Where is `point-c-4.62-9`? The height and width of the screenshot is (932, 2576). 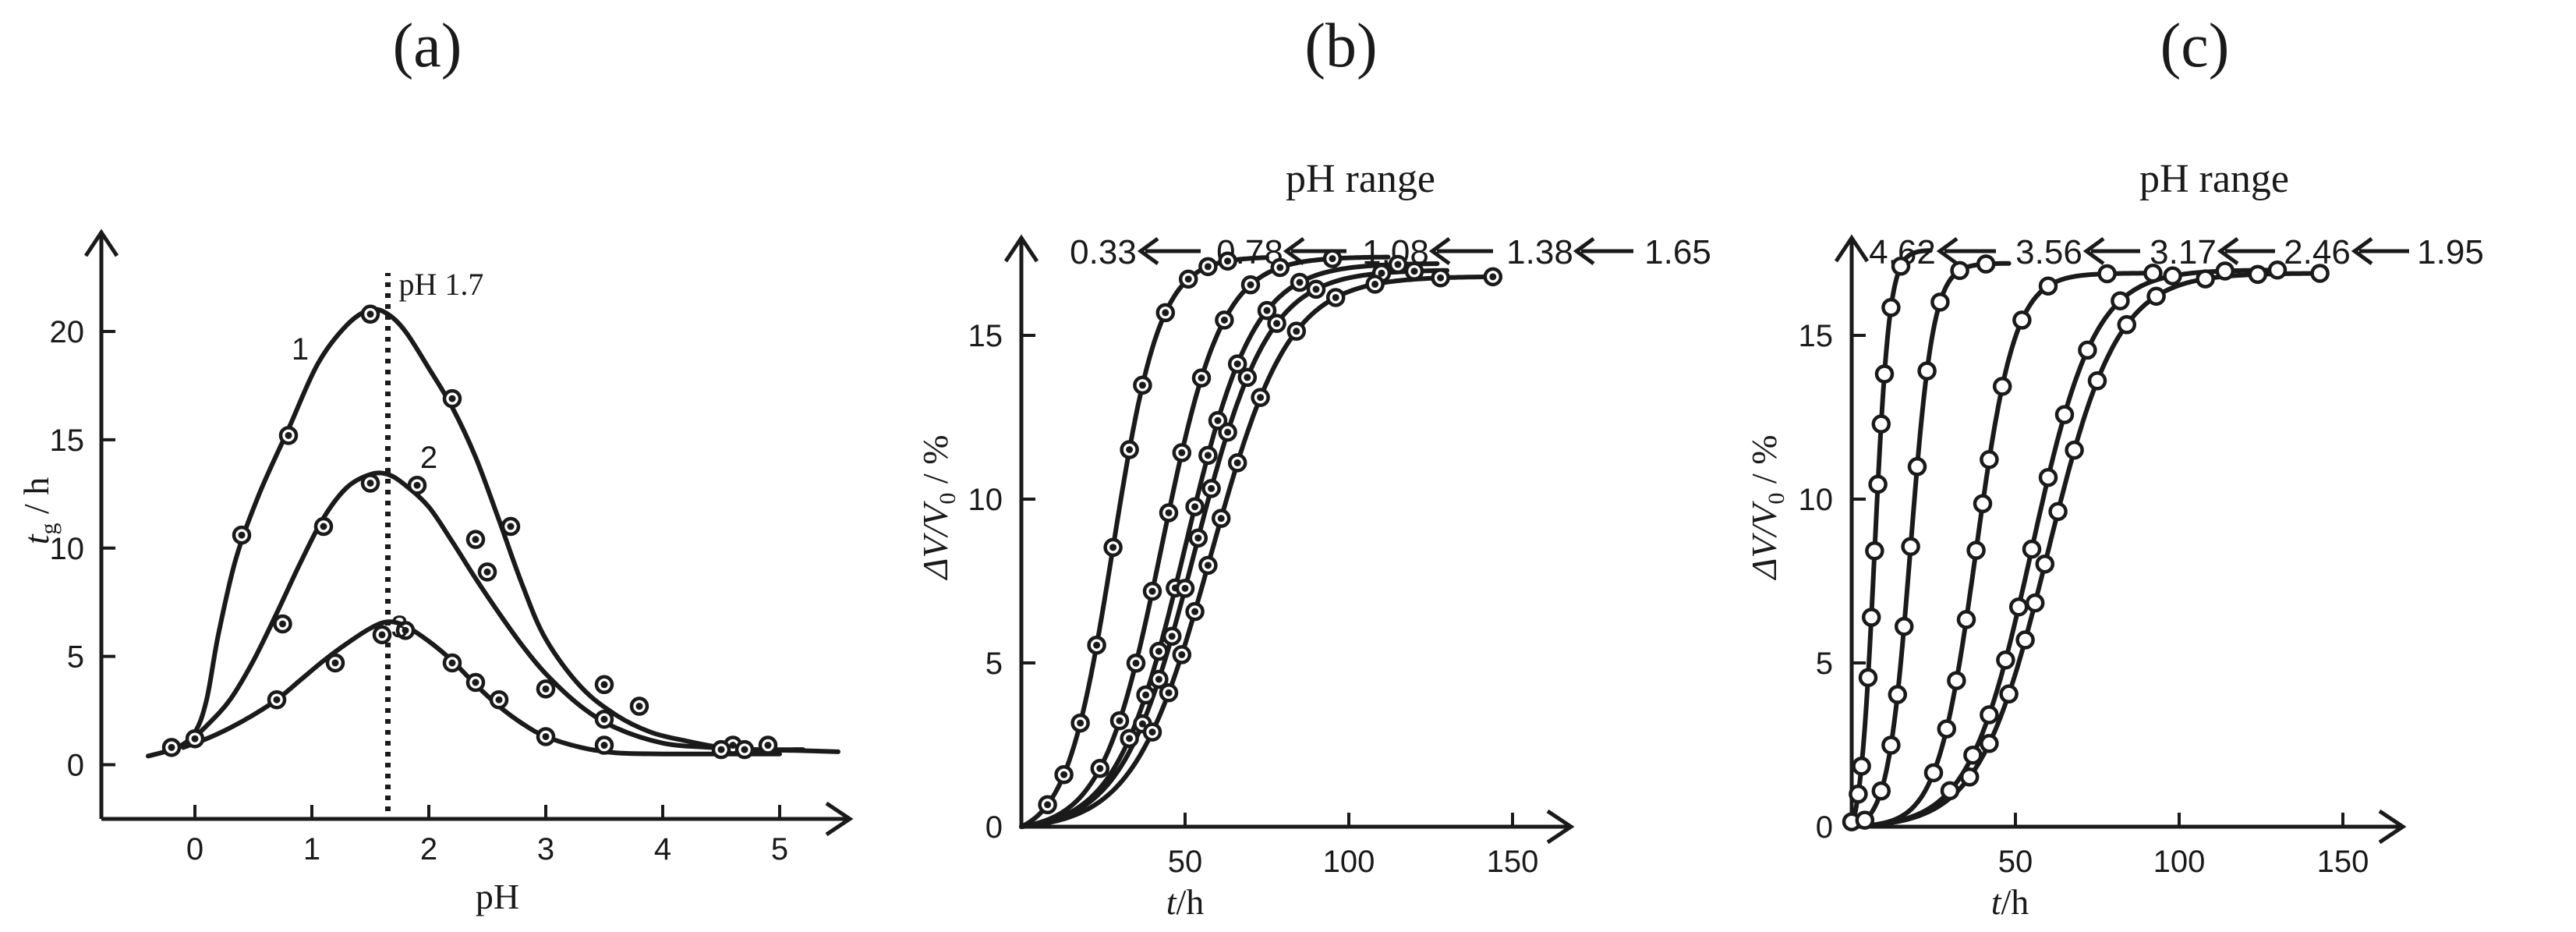 point-c-4.62-9 is located at coordinates (1891, 307).